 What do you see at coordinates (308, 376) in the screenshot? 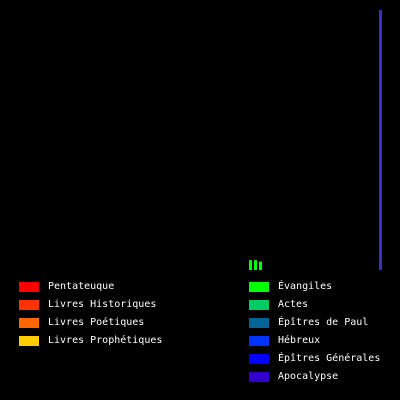
I see `legend-label: Apocalypse` at bounding box center [308, 376].